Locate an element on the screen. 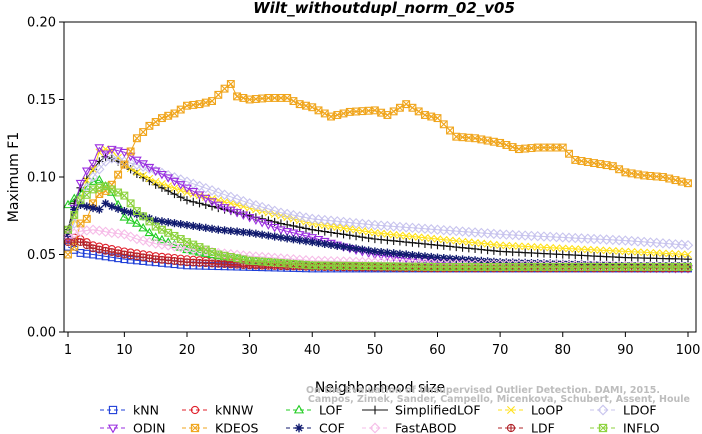 Image resolution: width=702 pixels, height=434 pixels. legend-item-ldf: LDF is located at coordinates (526, 427).